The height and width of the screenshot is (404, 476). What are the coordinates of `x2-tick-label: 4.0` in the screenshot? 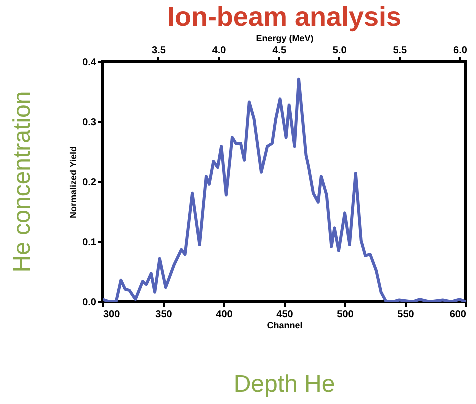 It's located at (219, 51).